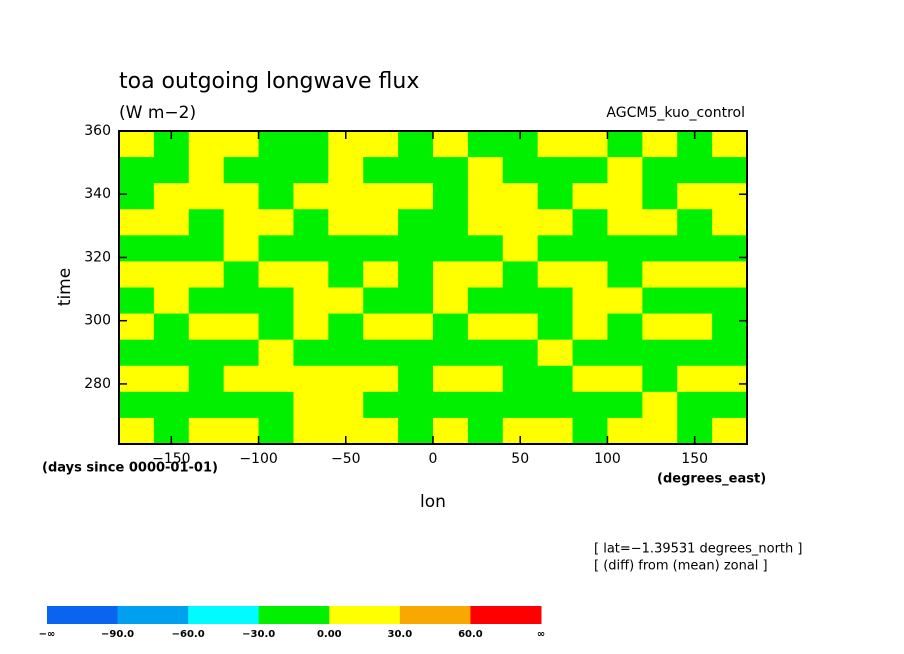 This screenshot has height=654, width=904. Describe the element at coordinates (258, 459) in the screenshot. I see `x-tick-label: −100` at that location.